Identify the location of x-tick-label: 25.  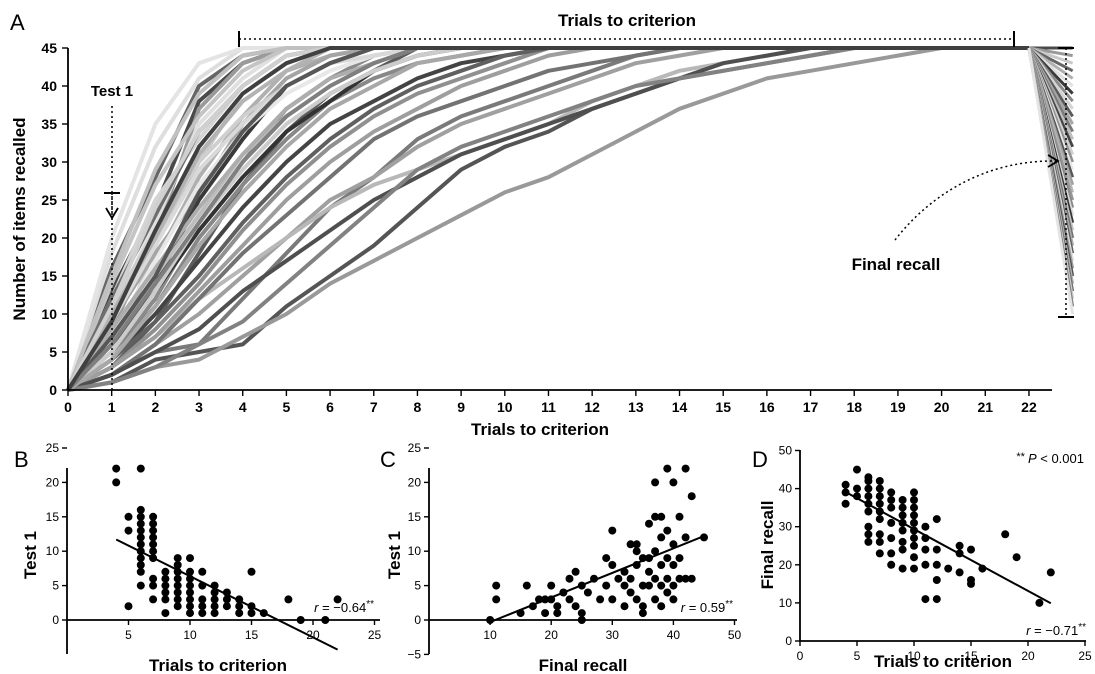
(375, 635).